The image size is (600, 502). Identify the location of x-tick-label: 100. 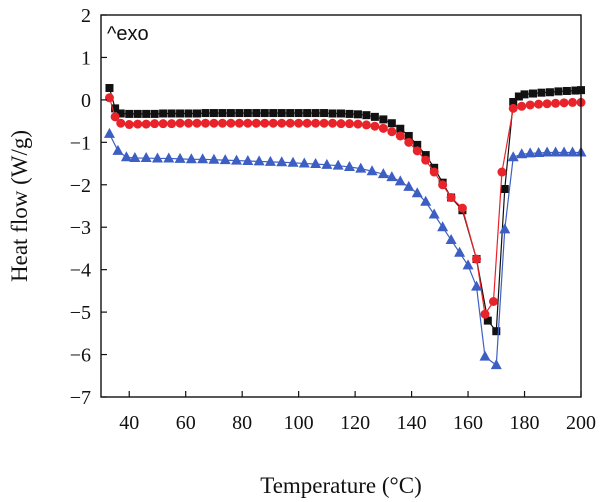
(299, 423).